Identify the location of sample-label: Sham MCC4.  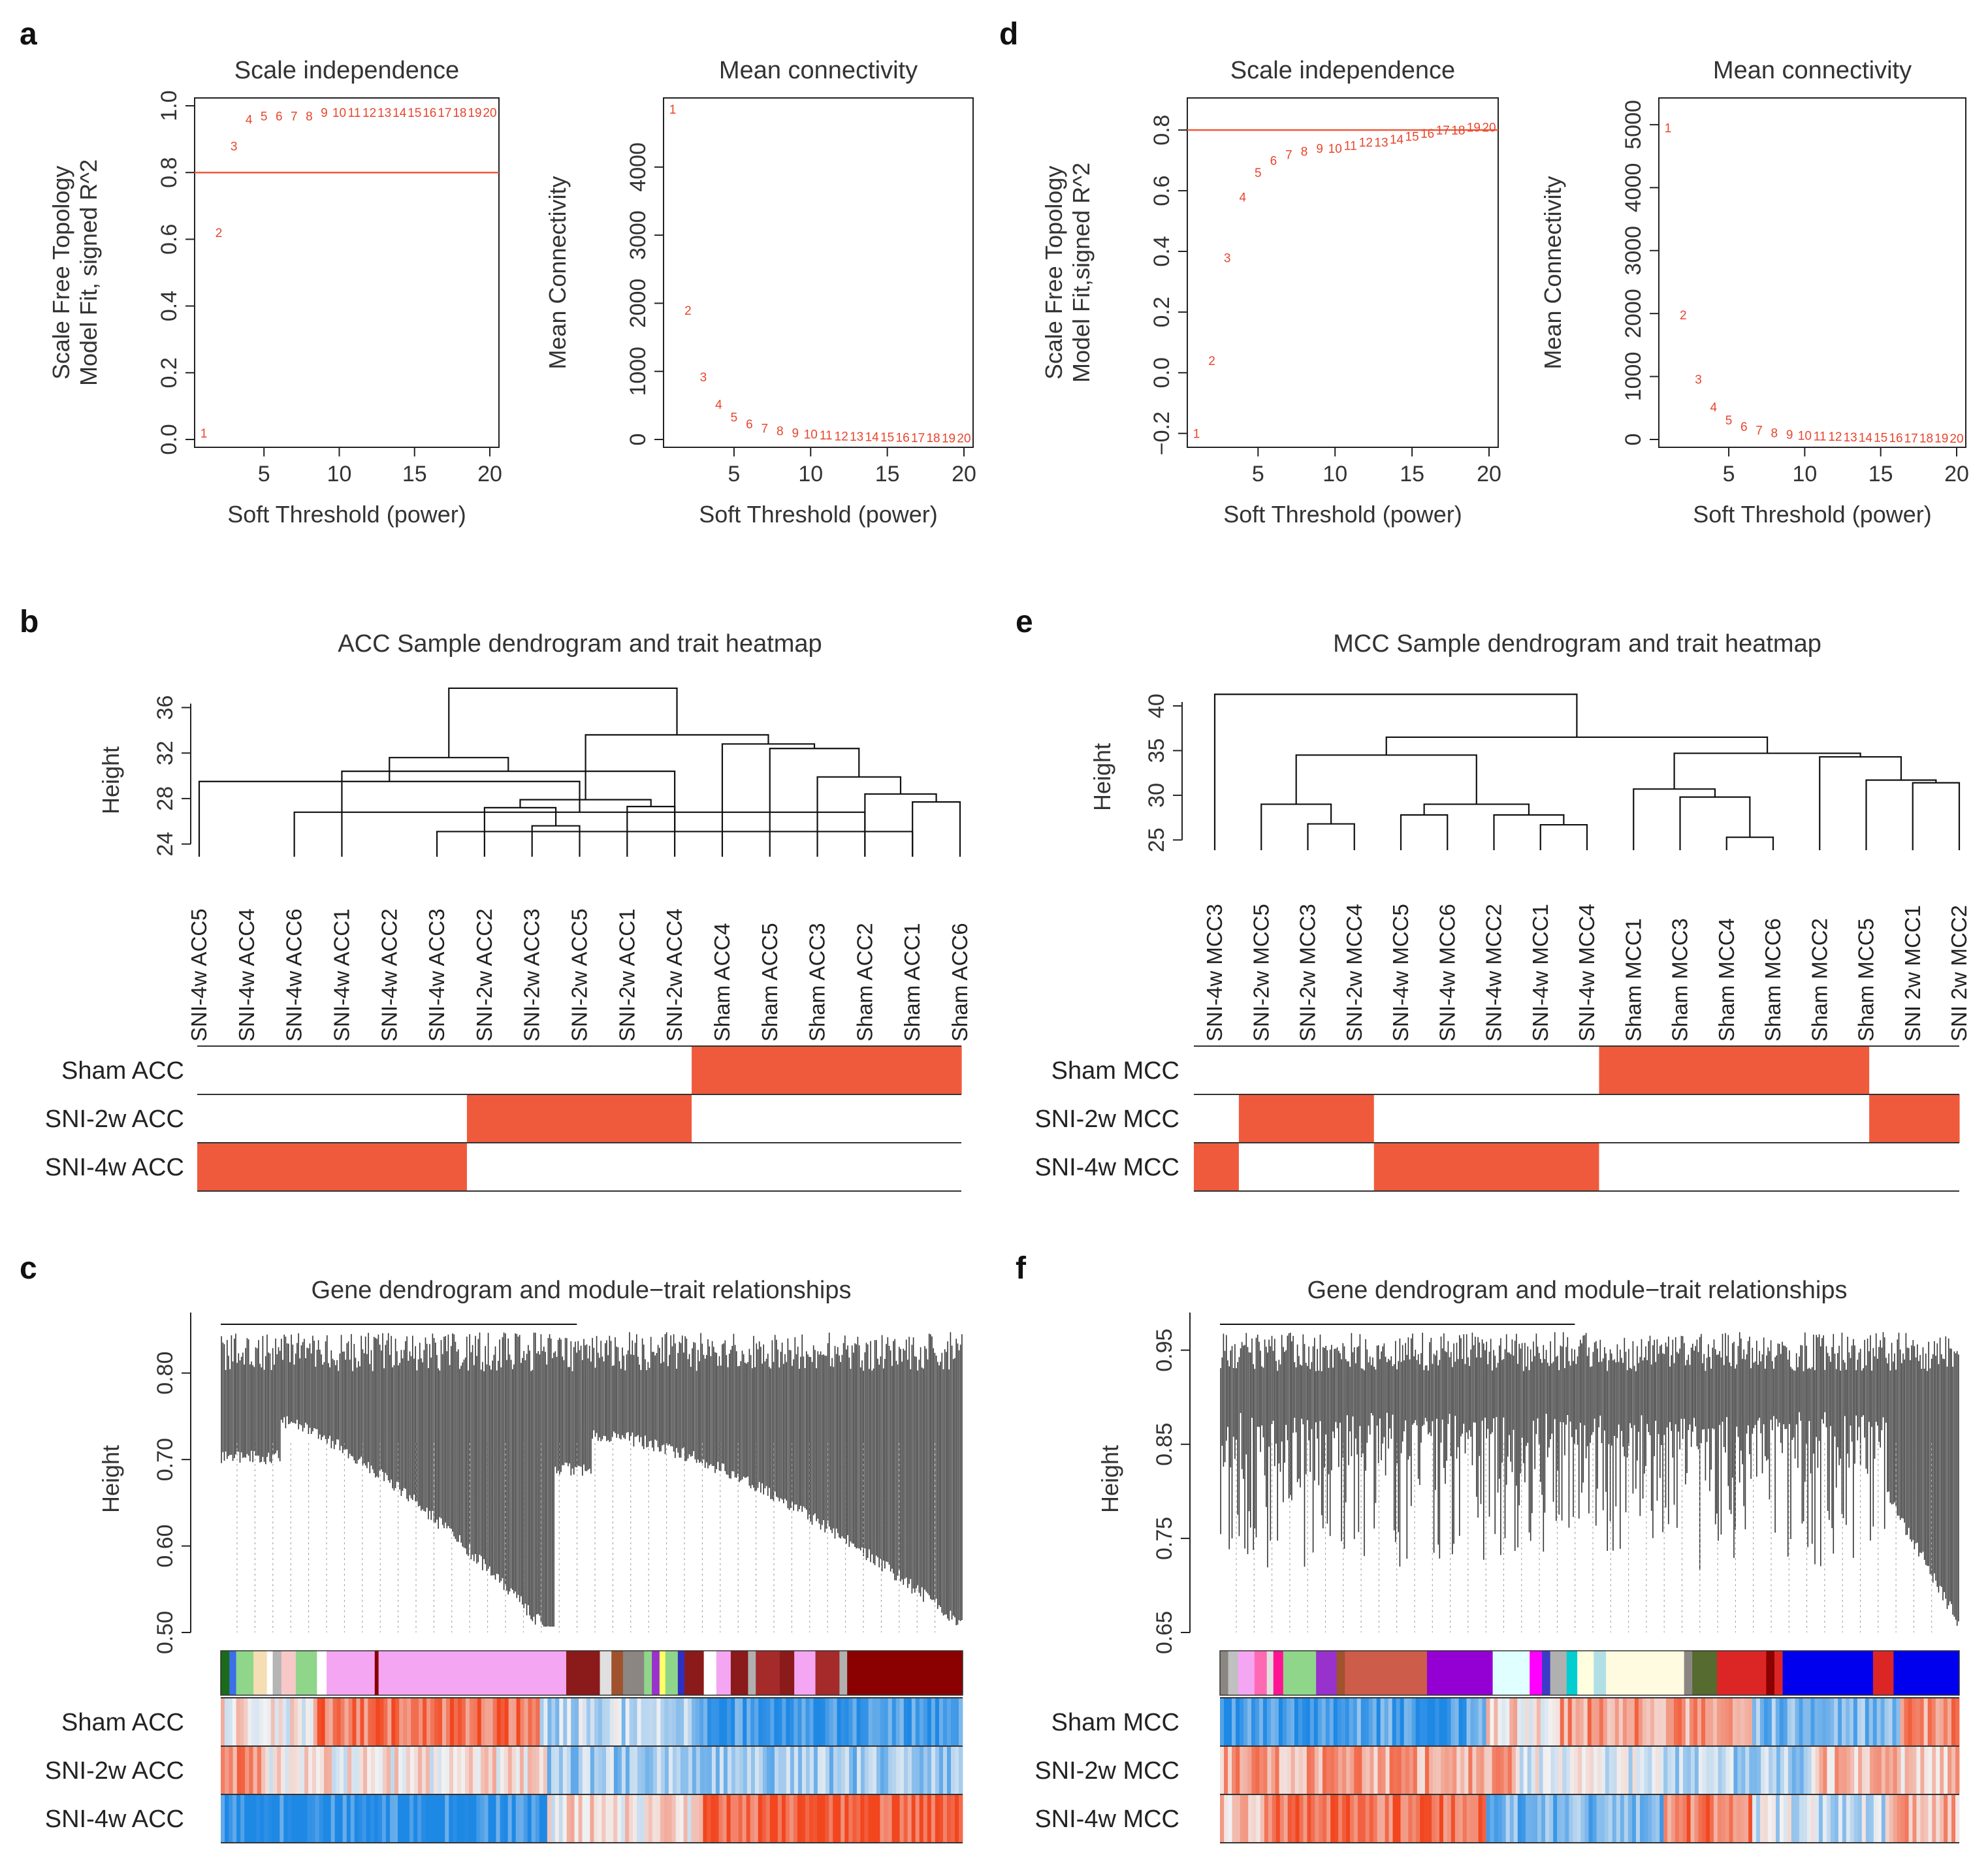
(1726, 980).